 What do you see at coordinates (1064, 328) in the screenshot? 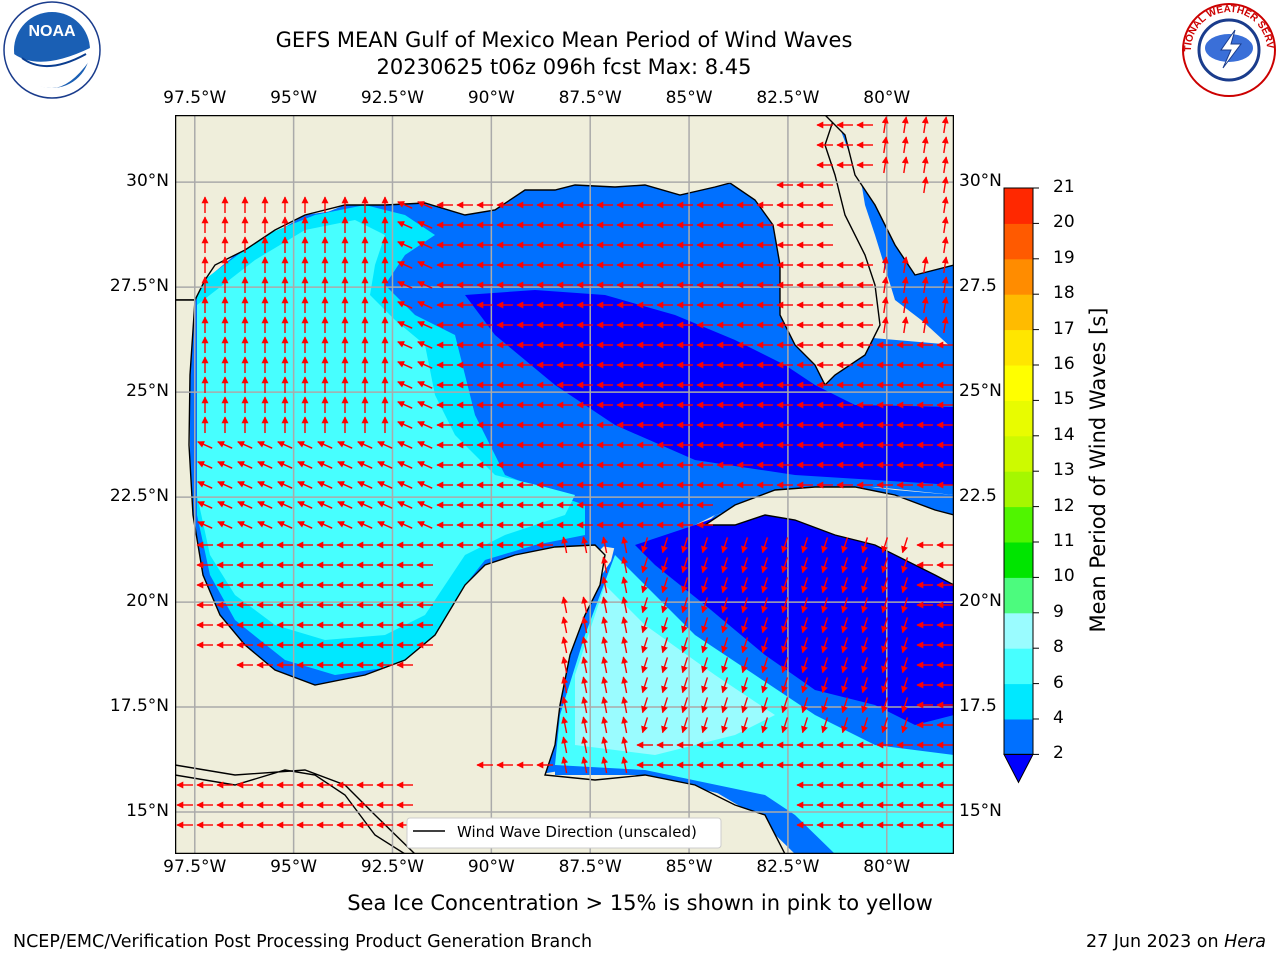
I see `colorbar-tick-label: 17` at bounding box center [1064, 328].